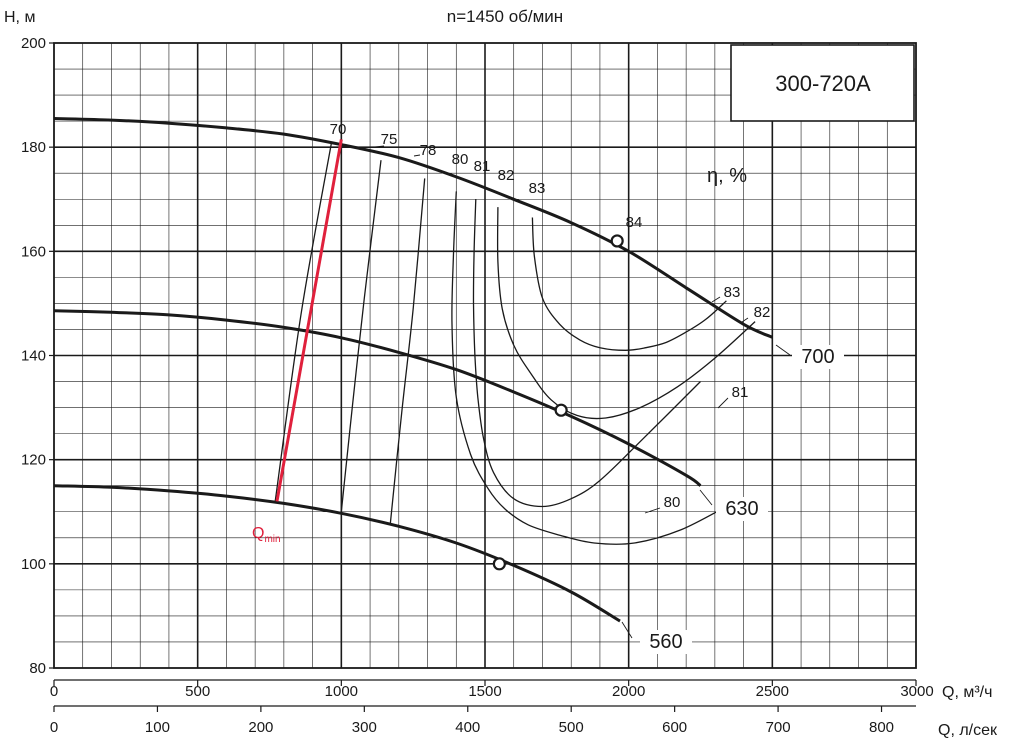 This screenshot has height=741, width=1024. Describe the element at coordinates (266, 535) in the screenshot. I see `qmin-label: Qmin` at that location.